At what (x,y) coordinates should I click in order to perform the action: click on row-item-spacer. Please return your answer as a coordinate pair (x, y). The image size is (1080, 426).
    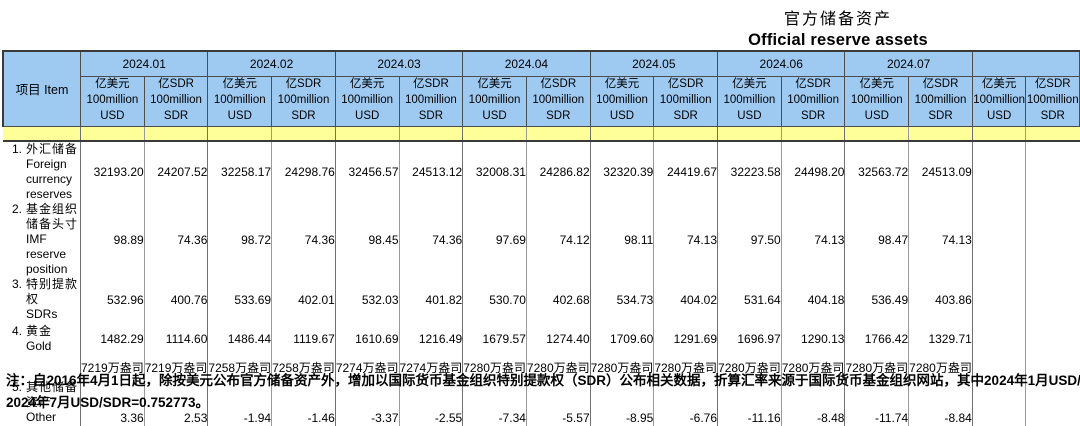
    Looking at the image, I should click on (42, 367).